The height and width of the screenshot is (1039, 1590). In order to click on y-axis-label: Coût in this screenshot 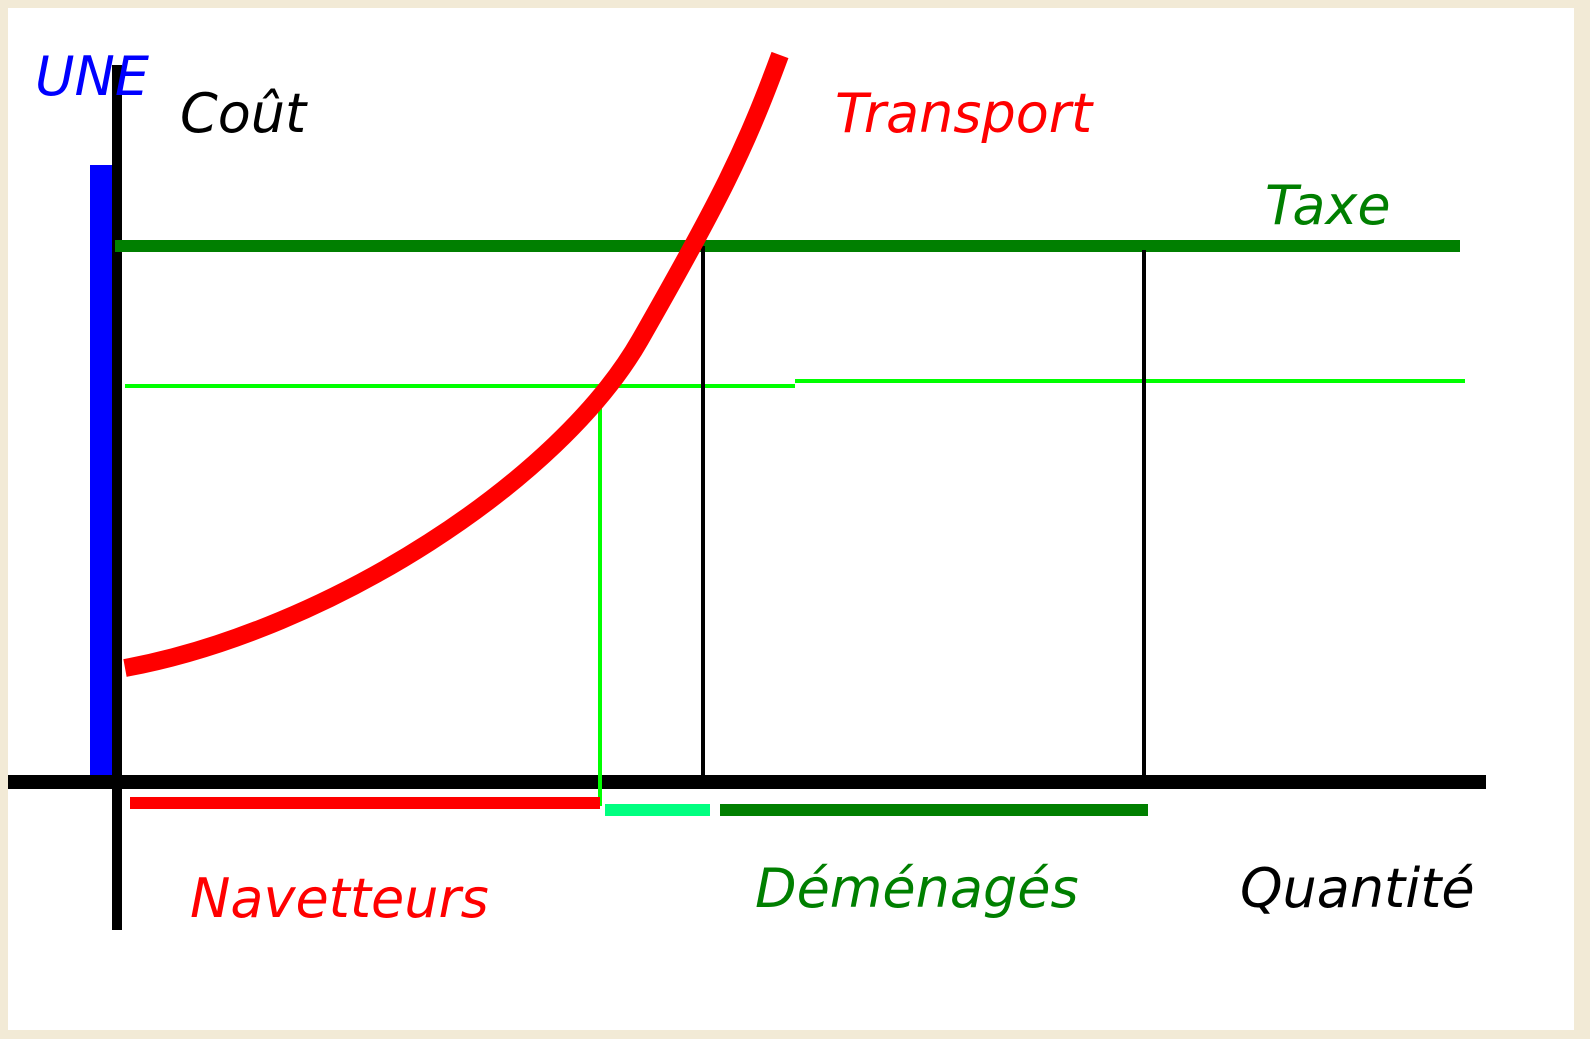, I will do `click(244, 113)`.